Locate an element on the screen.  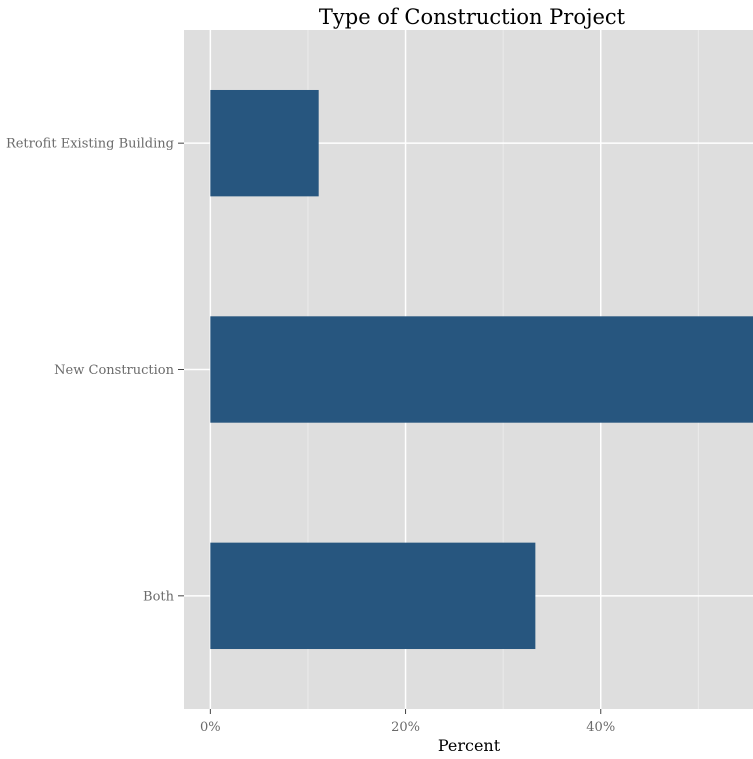
x-axis-title: Percent is located at coordinates (469, 745).